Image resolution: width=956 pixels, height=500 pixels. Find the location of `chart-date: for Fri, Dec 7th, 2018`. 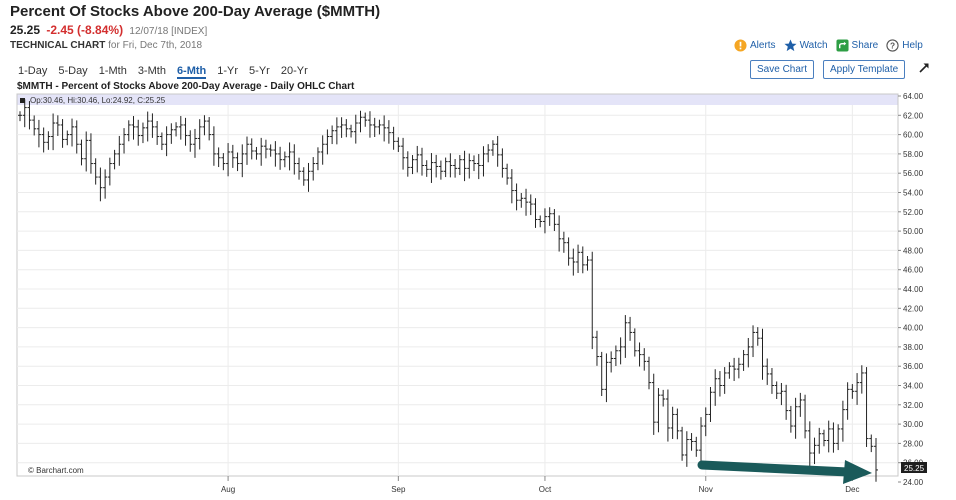

chart-date: for Fri, Dec 7th, 2018 is located at coordinates (155, 45).